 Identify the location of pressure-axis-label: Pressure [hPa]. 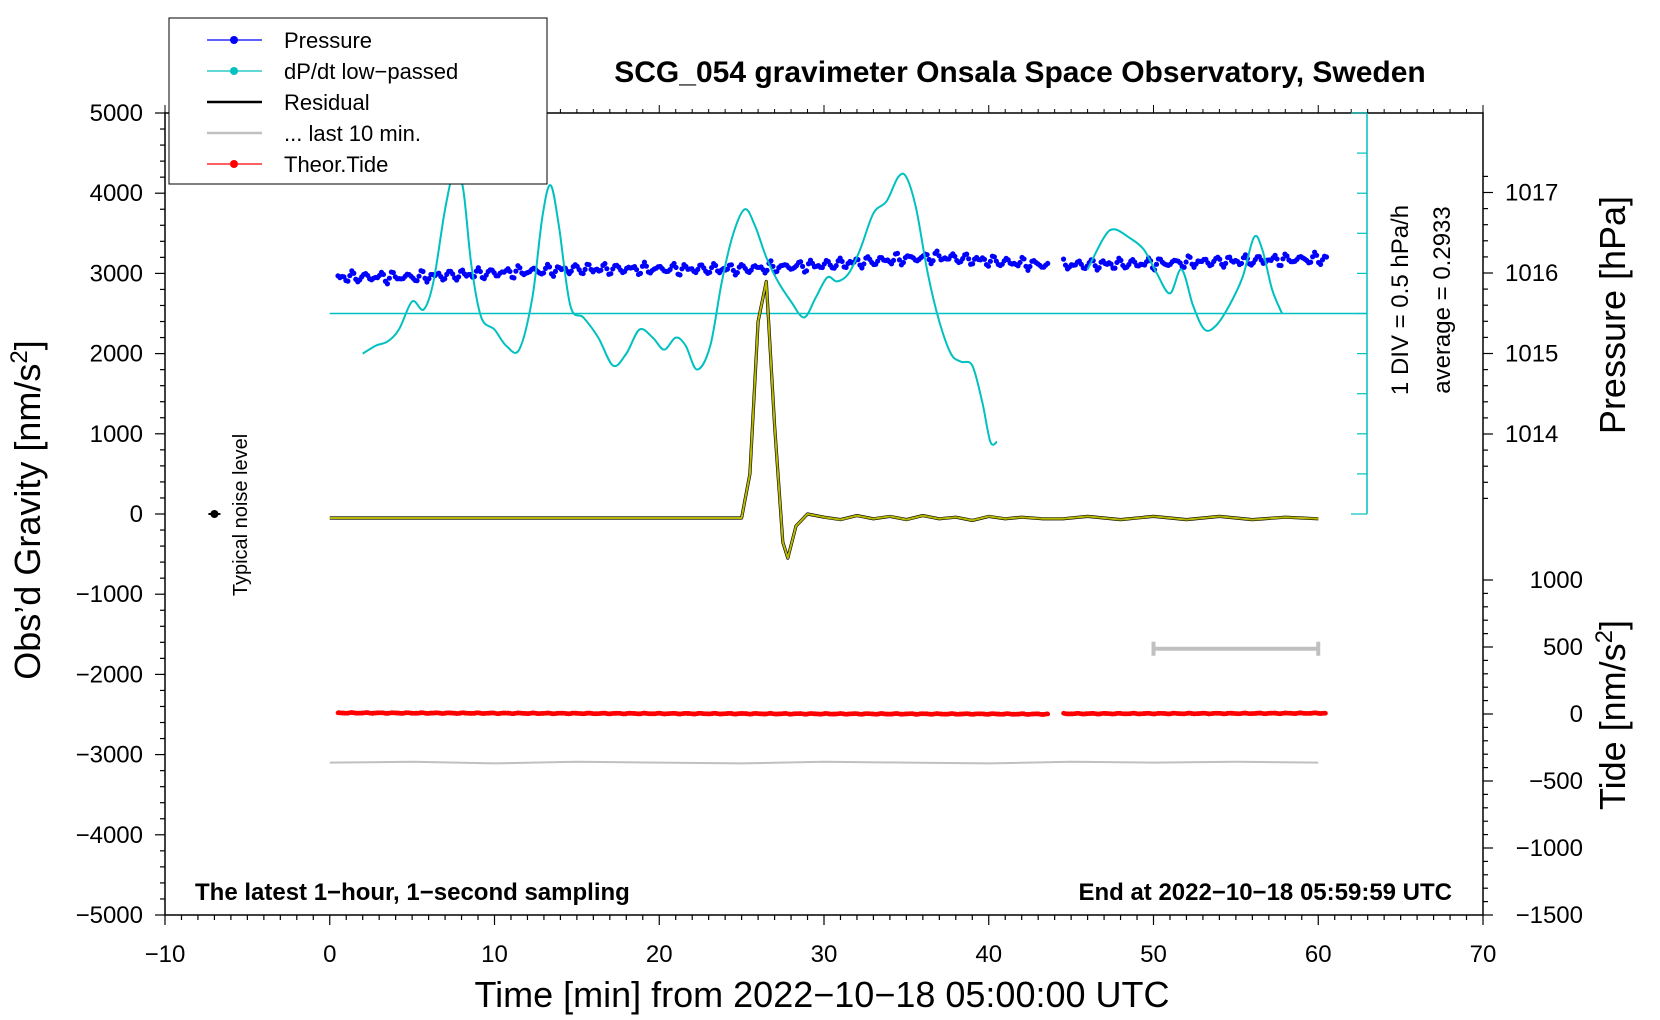
(1612, 315).